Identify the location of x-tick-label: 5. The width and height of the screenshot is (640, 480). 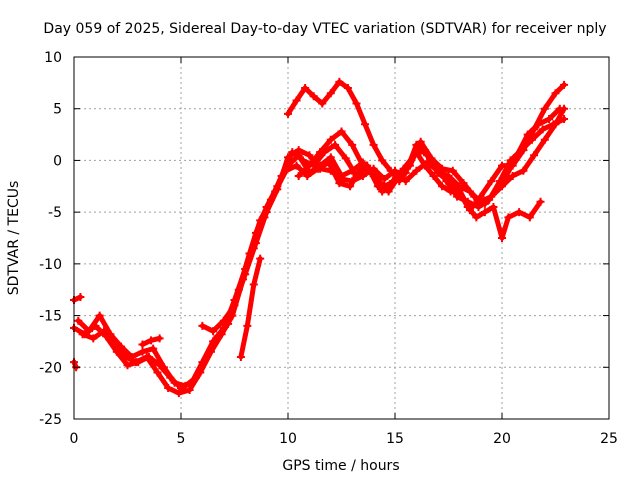
(181, 439).